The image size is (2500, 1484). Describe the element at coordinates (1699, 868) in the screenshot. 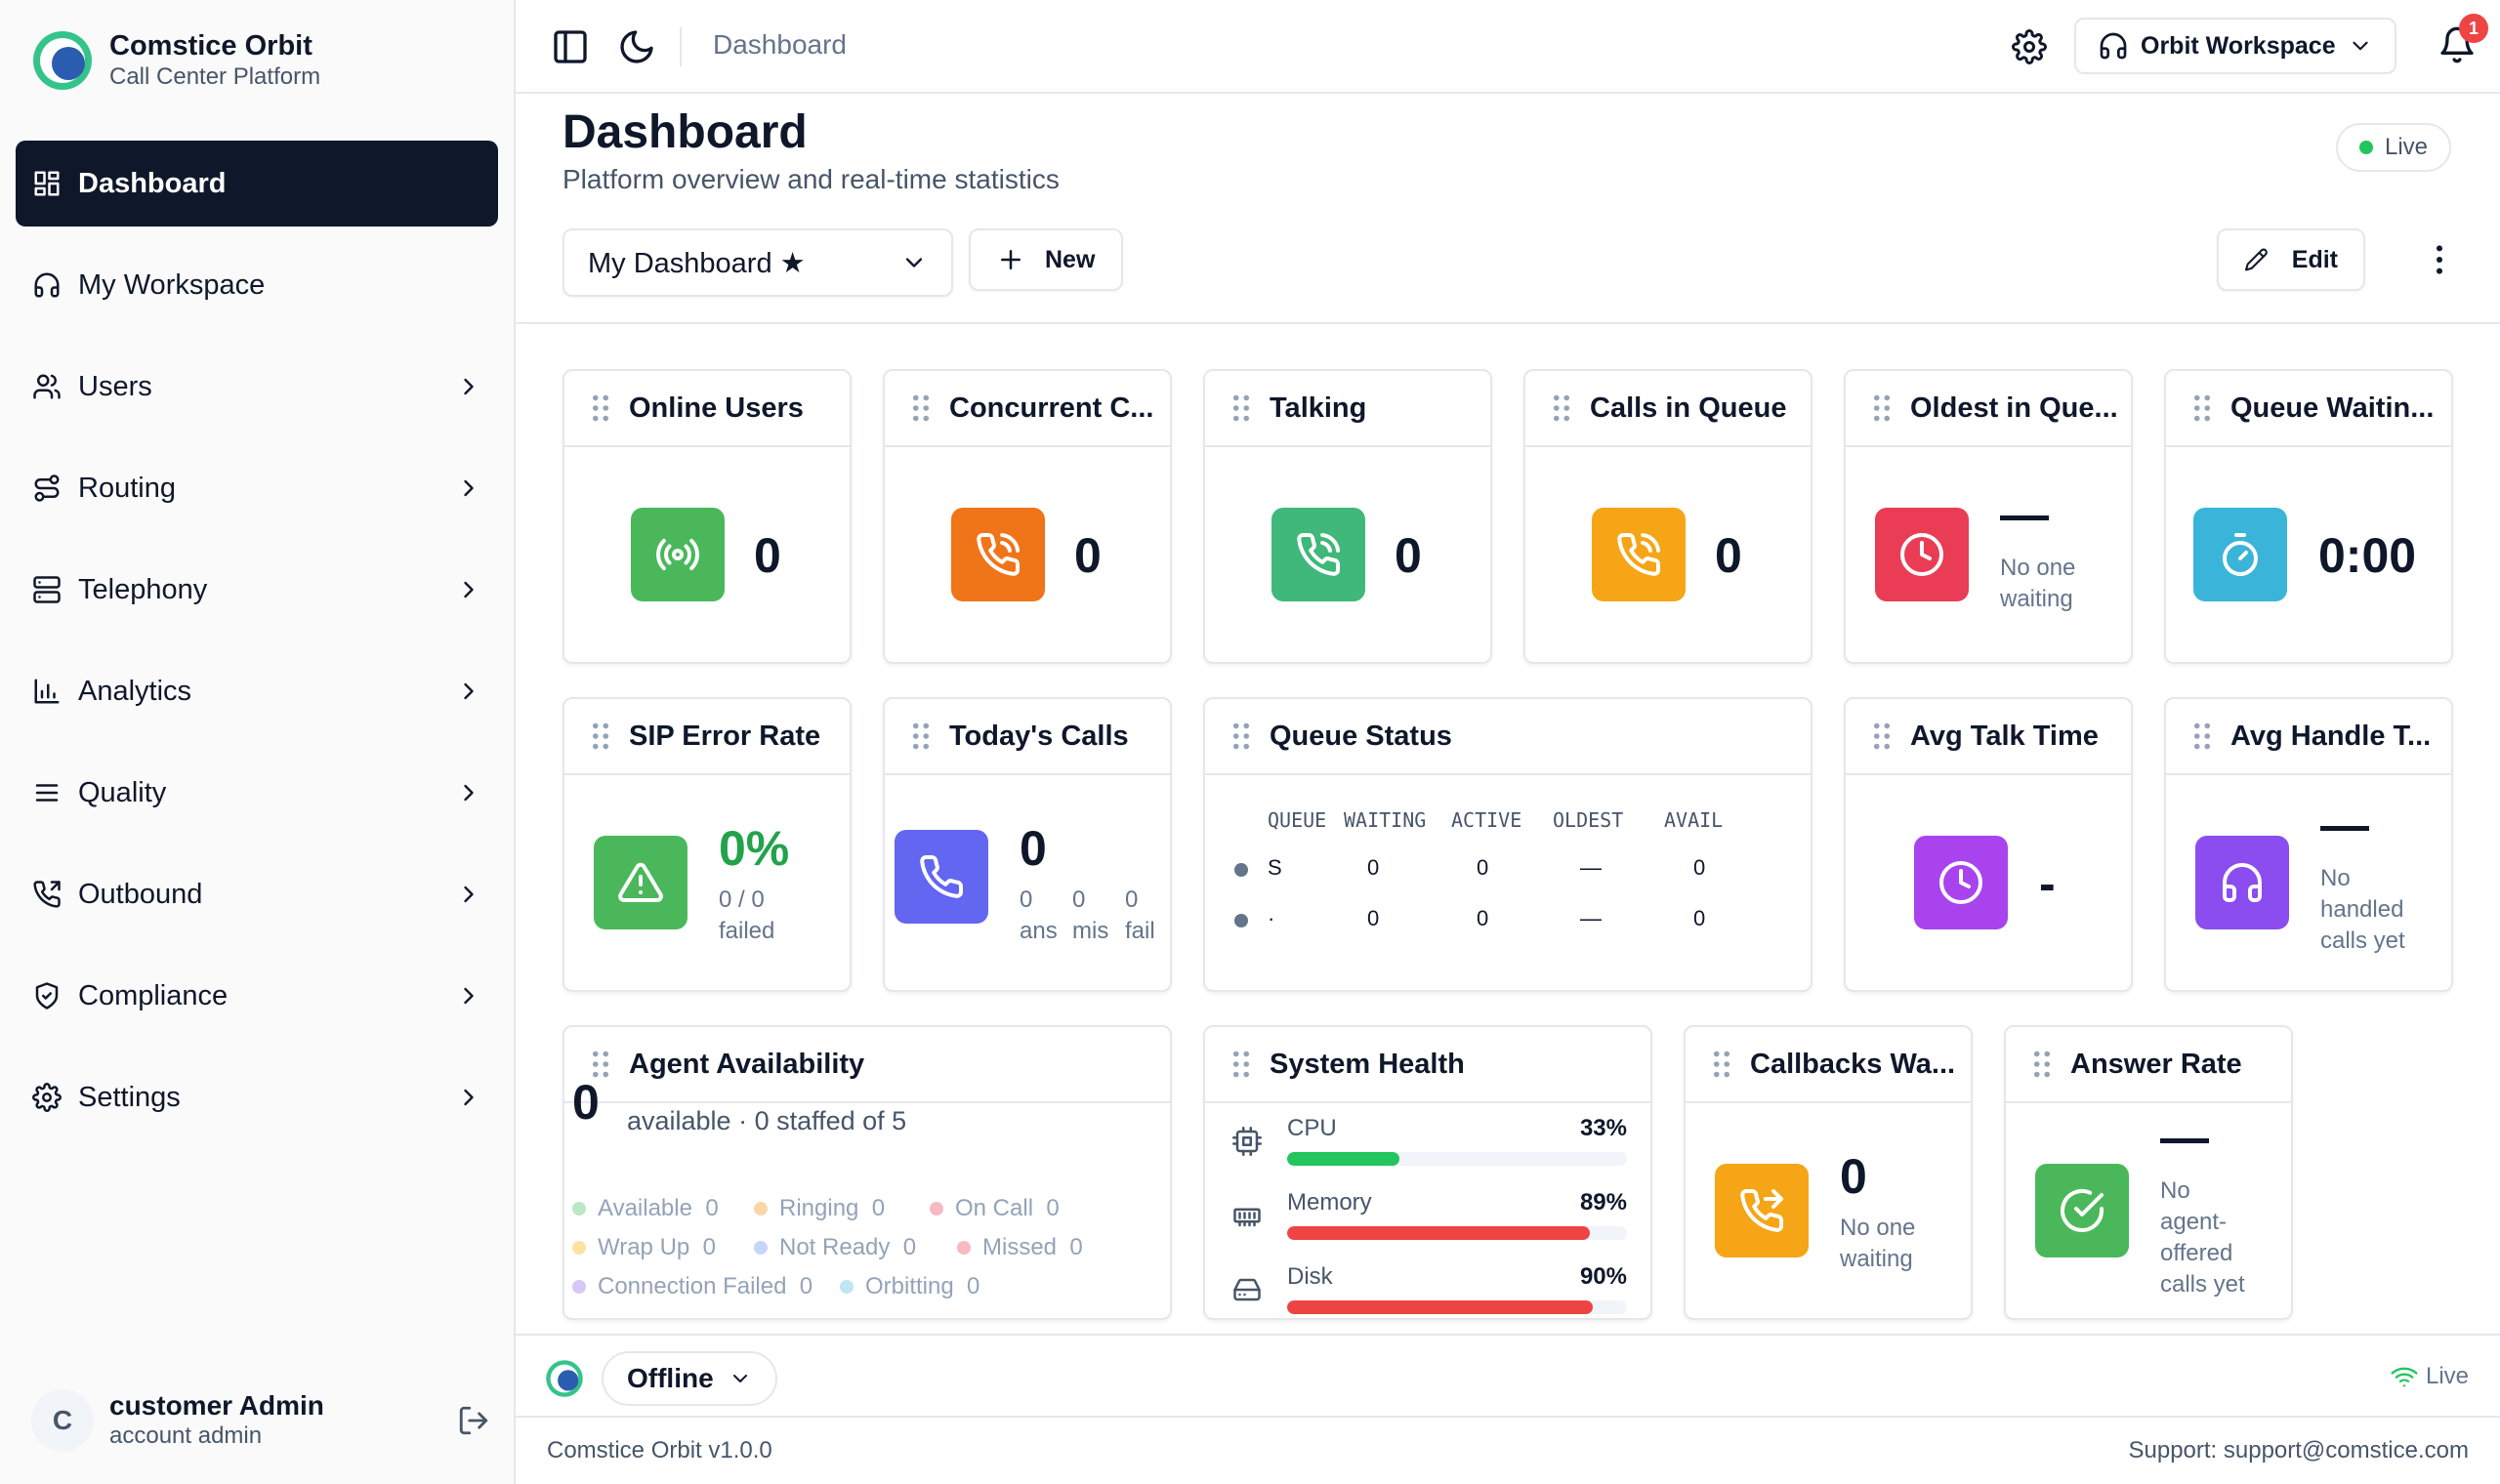

I see `queue-avail: 0` at that location.